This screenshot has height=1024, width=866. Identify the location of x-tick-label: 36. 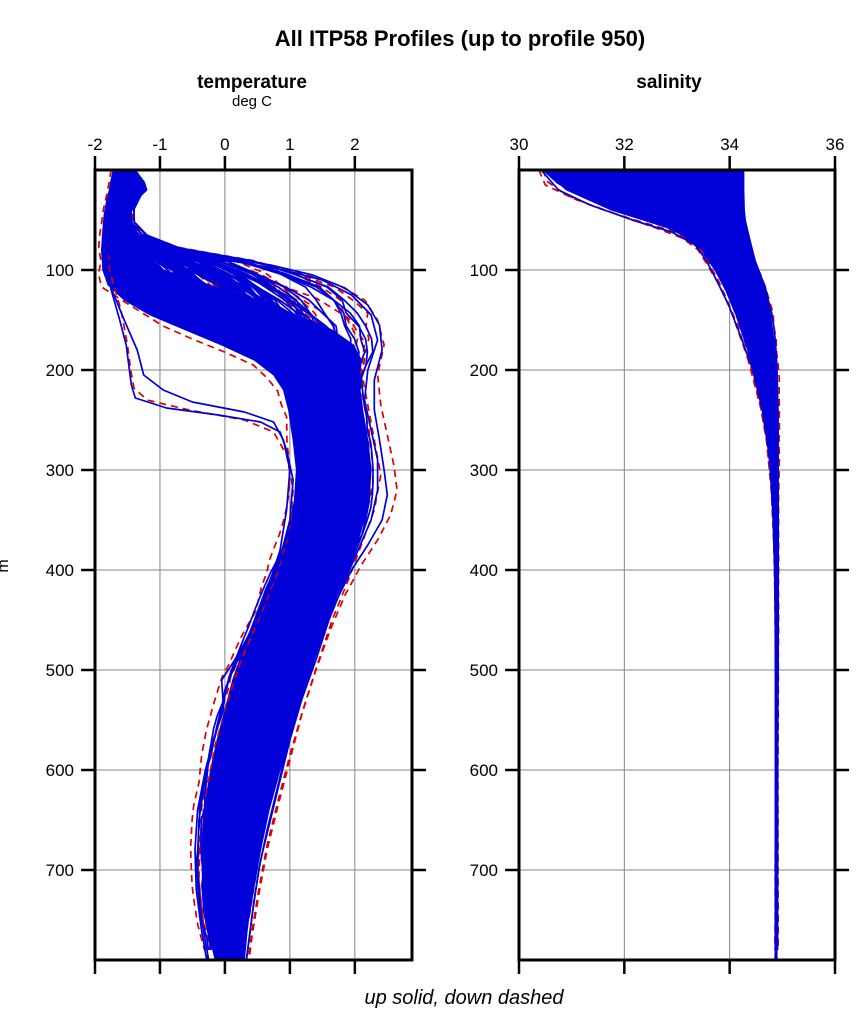
(835, 144).